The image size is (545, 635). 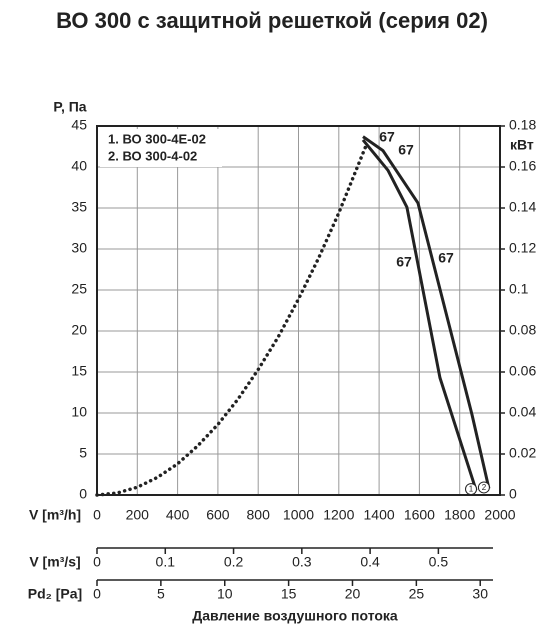 What do you see at coordinates (522, 166) in the screenshot?
I see `y2-tick-label: 0.16` at bounding box center [522, 166].